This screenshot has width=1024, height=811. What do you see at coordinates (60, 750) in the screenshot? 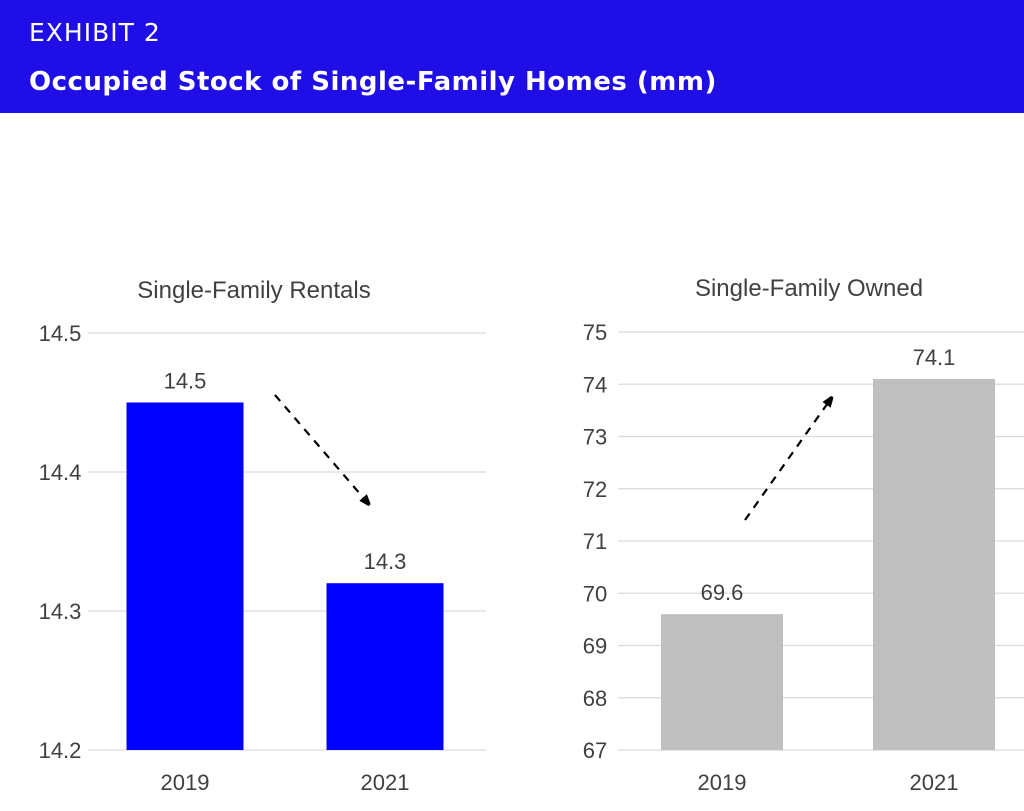
I see `rentals-y-tick-label: 14.2` at bounding box center [60, 750].